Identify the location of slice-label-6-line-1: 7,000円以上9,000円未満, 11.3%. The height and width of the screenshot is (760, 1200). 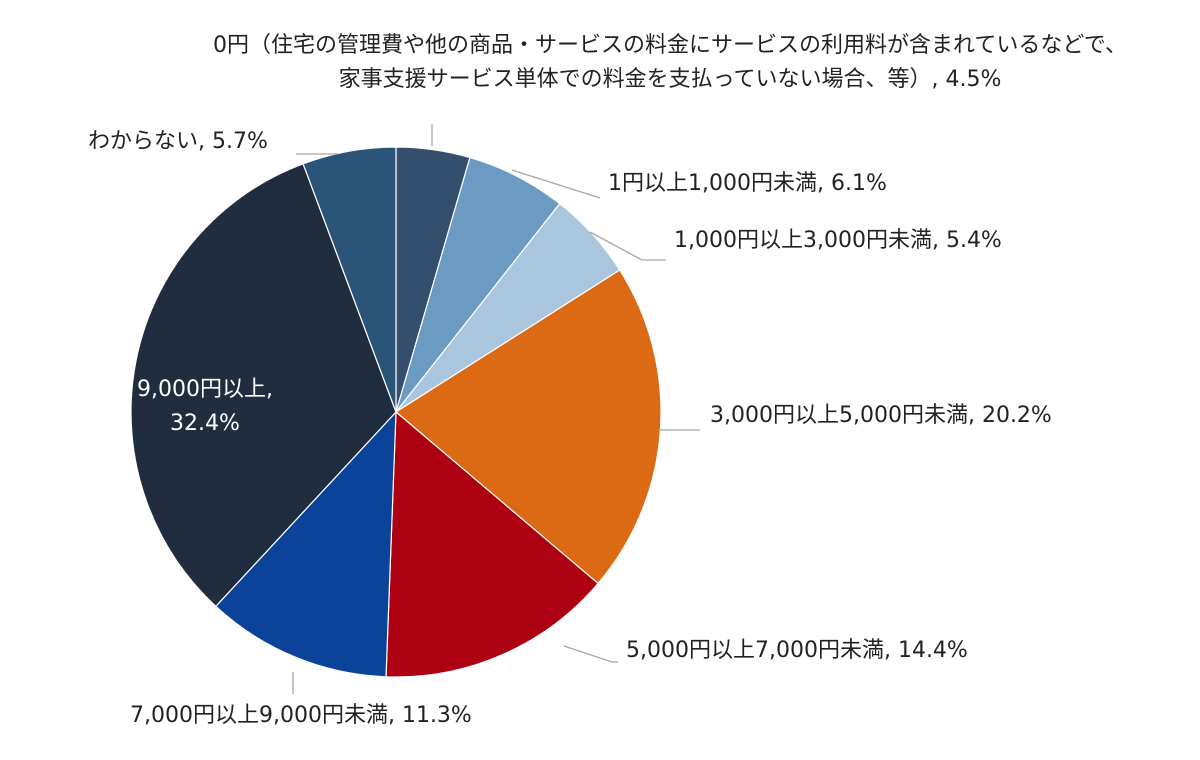
(301, 715).